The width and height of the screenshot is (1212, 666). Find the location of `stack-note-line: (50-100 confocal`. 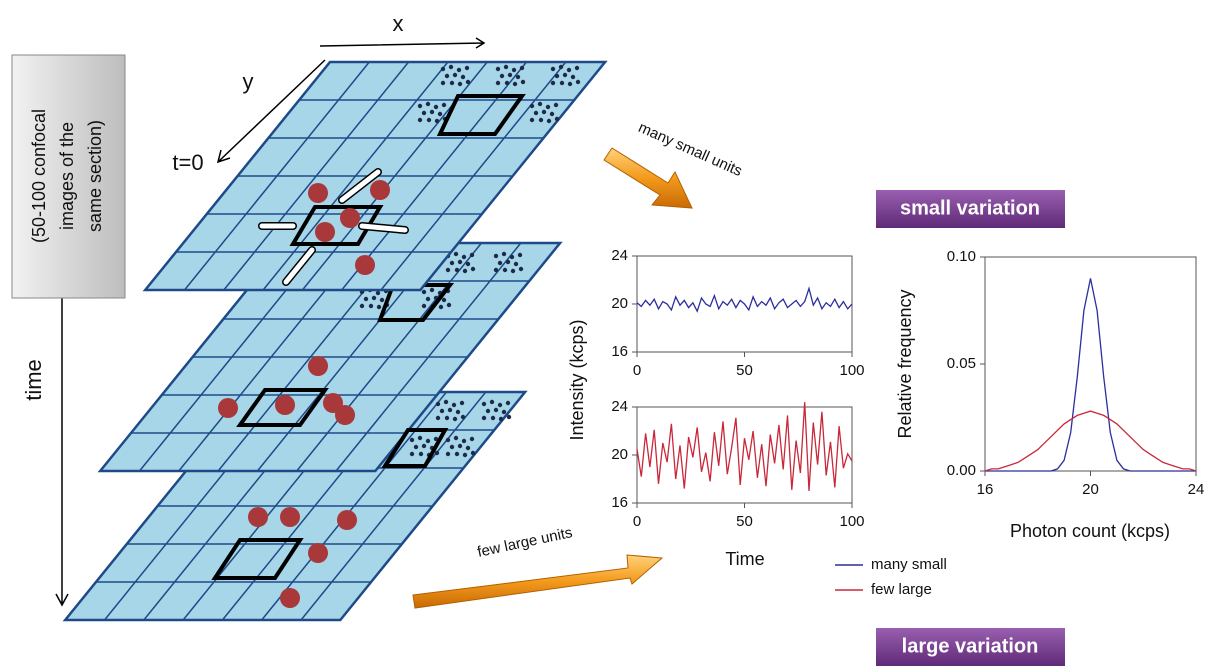

stack-note-line: (50-100 confocal is located at coordinates (39, 176).